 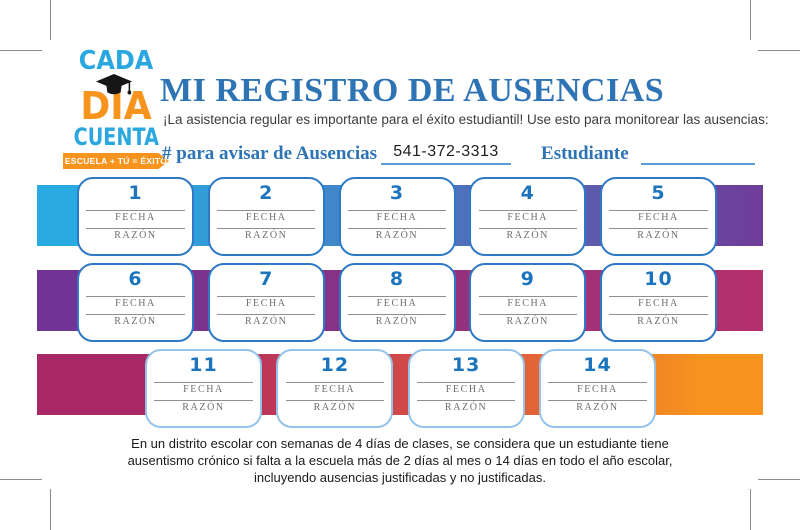 I want to click on crop-mark-bottom-left-v, so click(x=50, y=509).